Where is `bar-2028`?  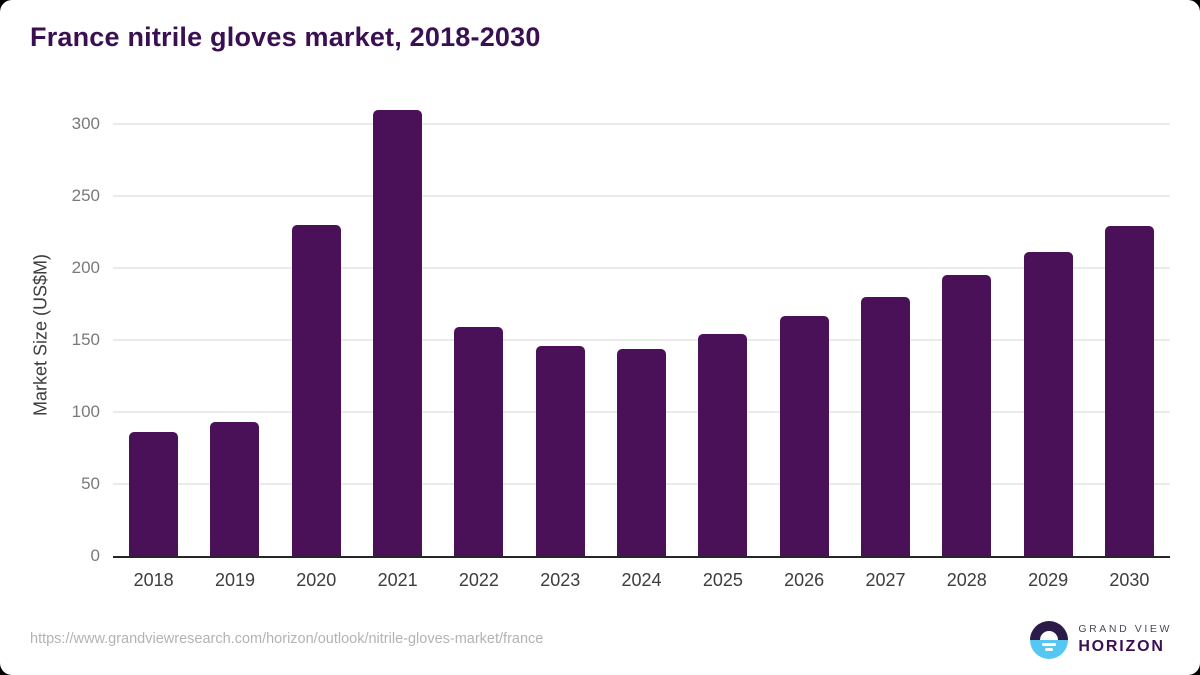 bar-2028 is located at coordinates (967, 415).